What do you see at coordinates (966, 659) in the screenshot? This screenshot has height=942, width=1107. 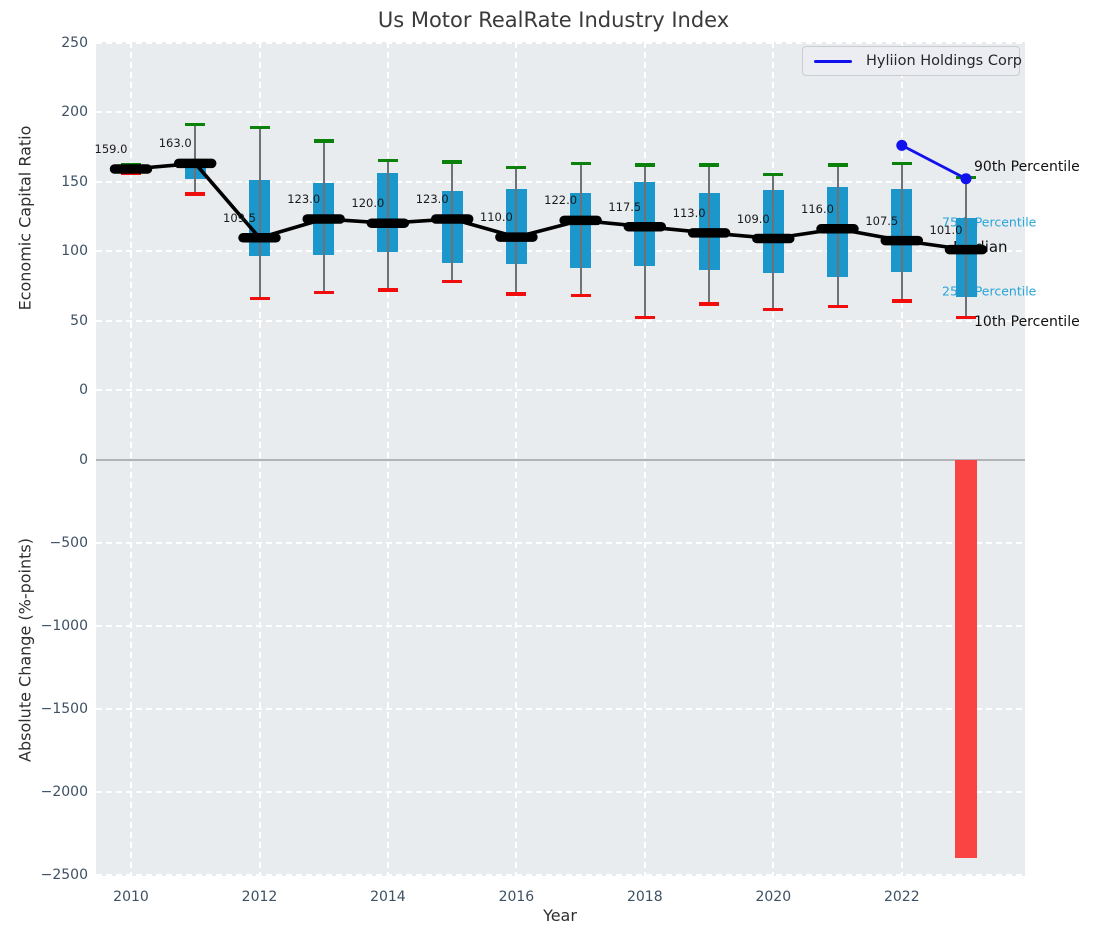 I see `change-bar-2023` at bounding box center [966, 659].